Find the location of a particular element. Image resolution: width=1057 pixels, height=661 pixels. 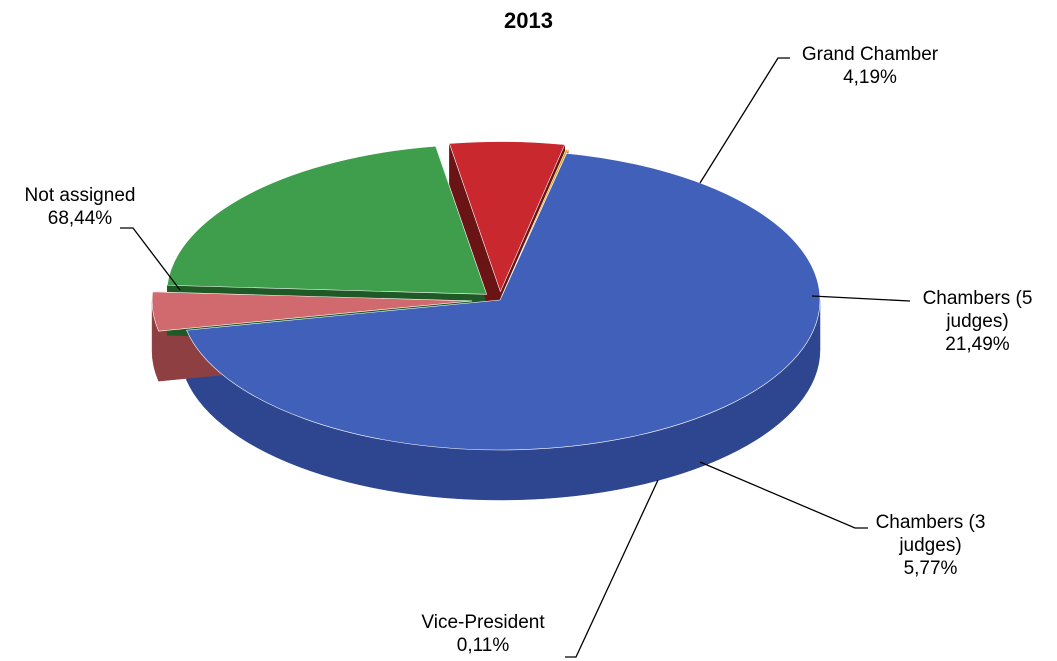

slice-grand-chamber is located at coordinates (312, 311).